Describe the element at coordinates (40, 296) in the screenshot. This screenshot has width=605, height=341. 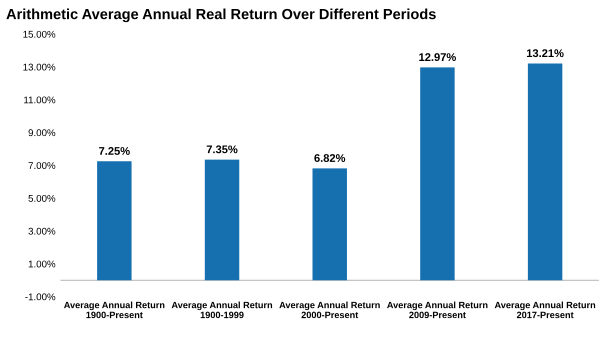
I see `y-tick-label: -1.00%` at that location.